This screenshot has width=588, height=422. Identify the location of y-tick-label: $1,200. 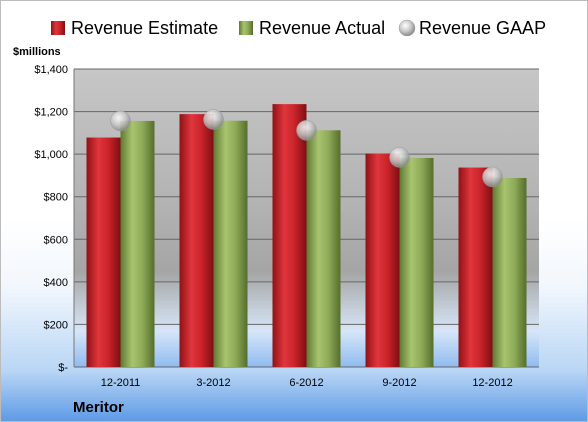
(51, 113).